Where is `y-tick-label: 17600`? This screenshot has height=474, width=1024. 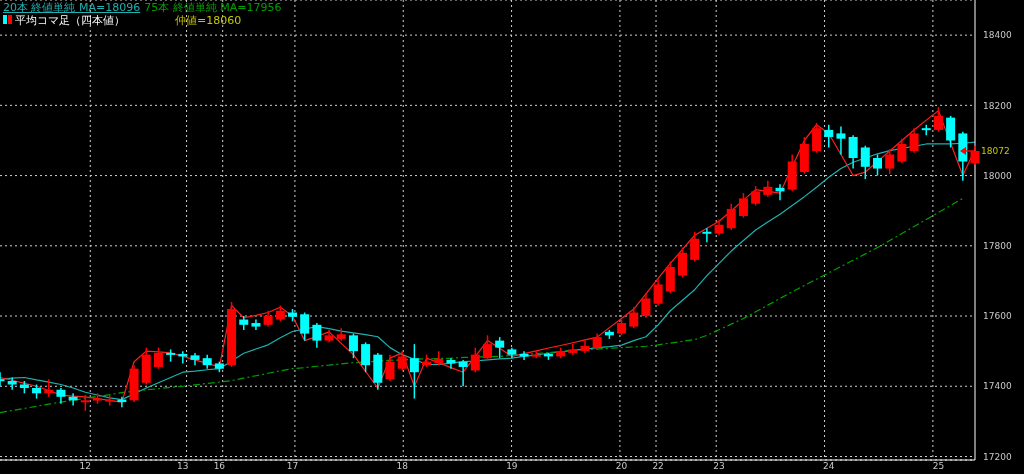
y-tick-label: 17600 is located at coordinates (997, 316).